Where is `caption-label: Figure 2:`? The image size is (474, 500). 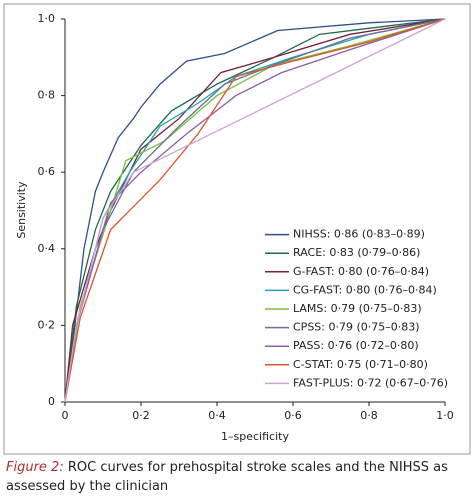 caption-label: Figure 2: is located at coordinates (35, 467).